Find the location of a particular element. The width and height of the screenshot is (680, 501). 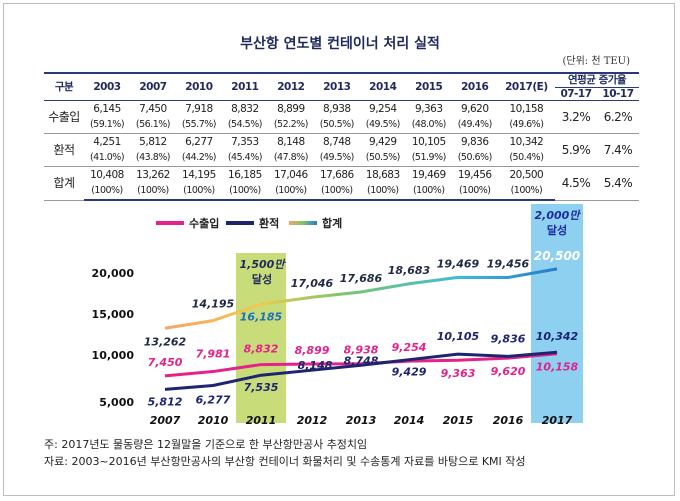

row-label: 합계 is located at coordinates (64, 183).